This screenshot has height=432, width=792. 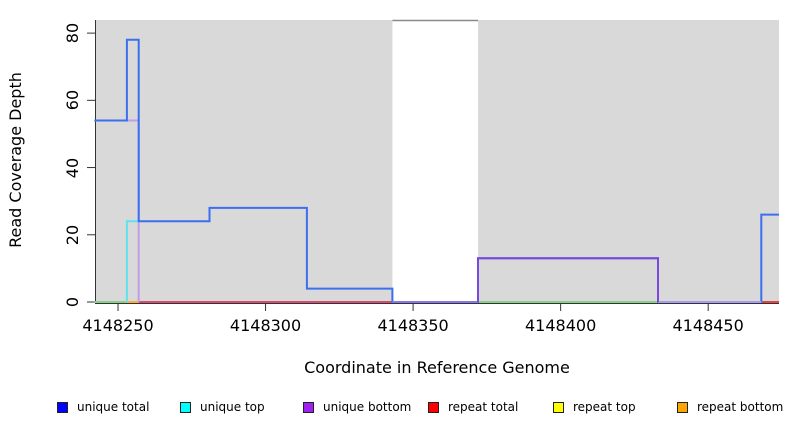 What do you see at coordinates (72, 167) in the screenshot?
I see `y-tick-label: 40` at bounding box center [72, 167].